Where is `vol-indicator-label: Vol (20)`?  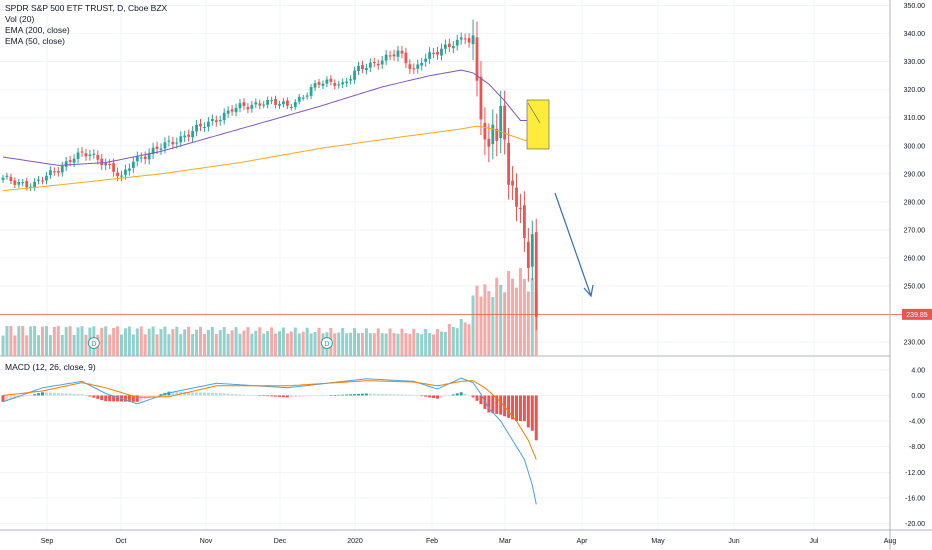
vol-indicator-label: Vol (20) is located at coordinates (20, 19).